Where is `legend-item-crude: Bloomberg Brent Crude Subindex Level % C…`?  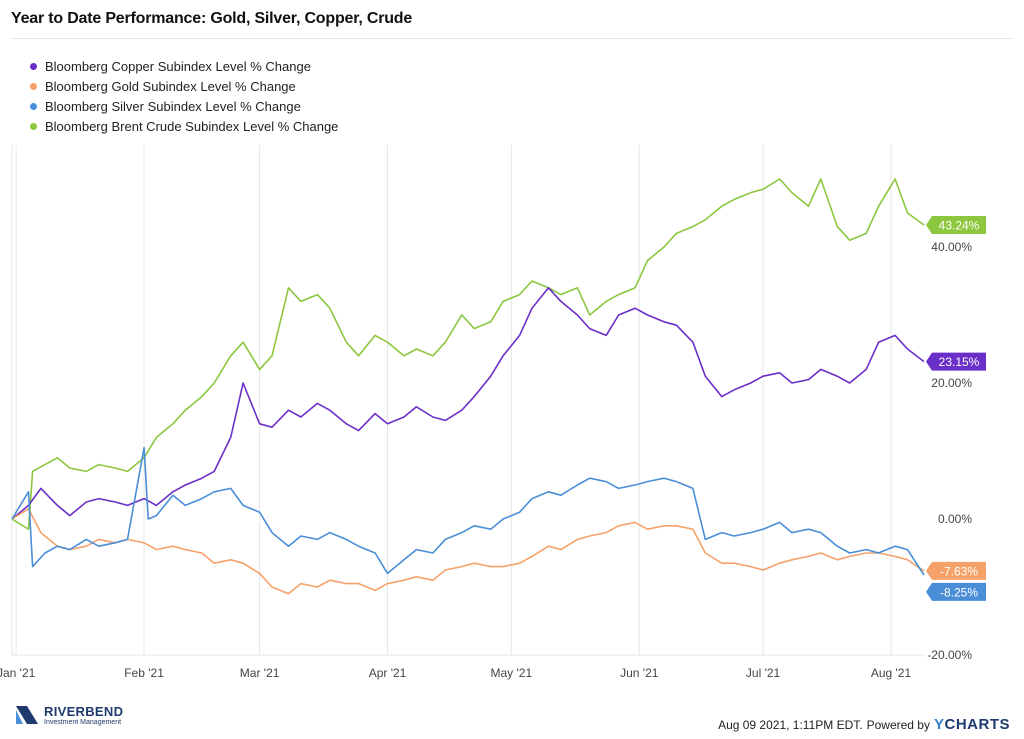 legend-item-crude: Bloomberg Brent Crude Subindex Level % C… is located at coordinates (184, 126).